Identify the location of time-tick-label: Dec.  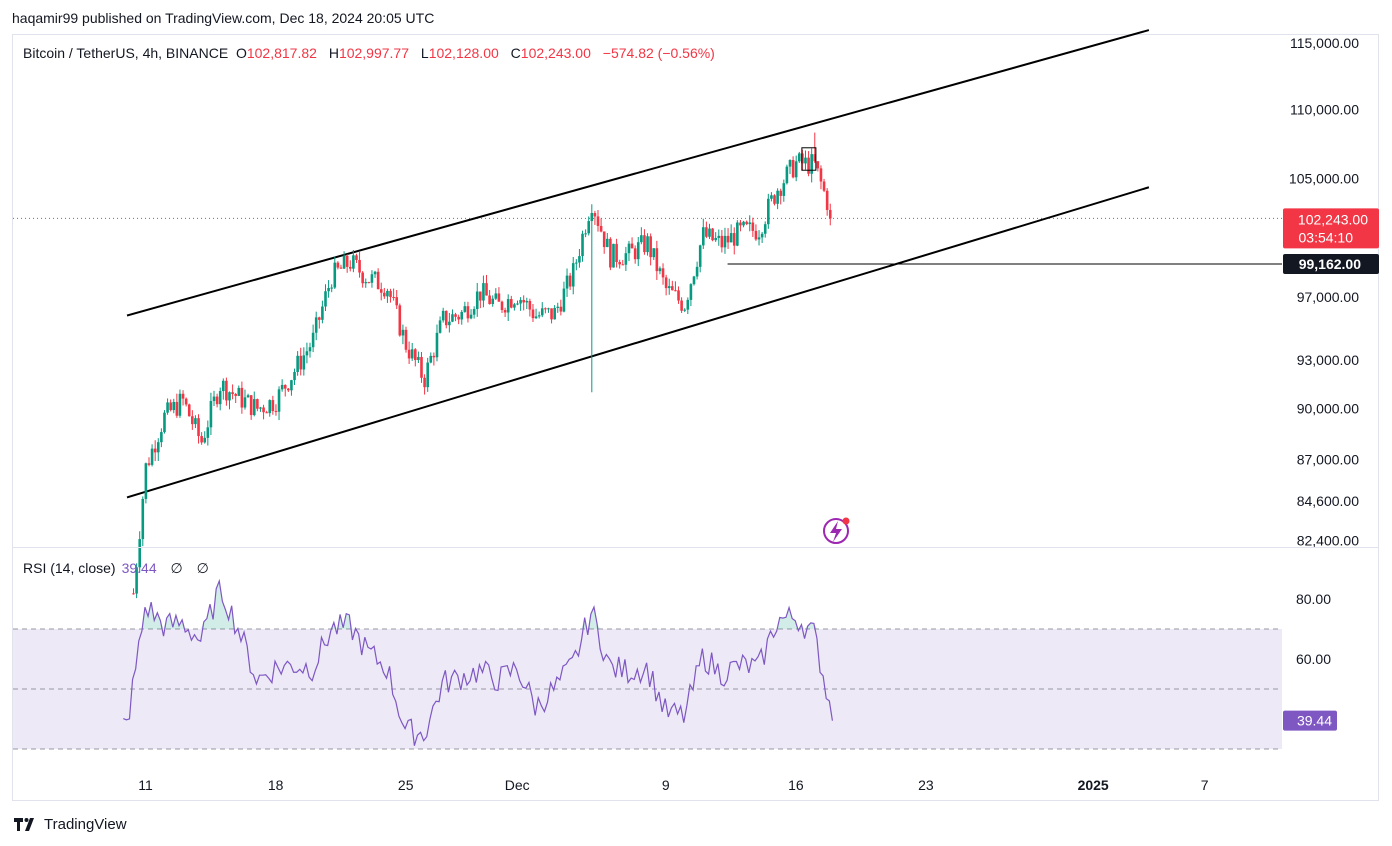
(517, 785).